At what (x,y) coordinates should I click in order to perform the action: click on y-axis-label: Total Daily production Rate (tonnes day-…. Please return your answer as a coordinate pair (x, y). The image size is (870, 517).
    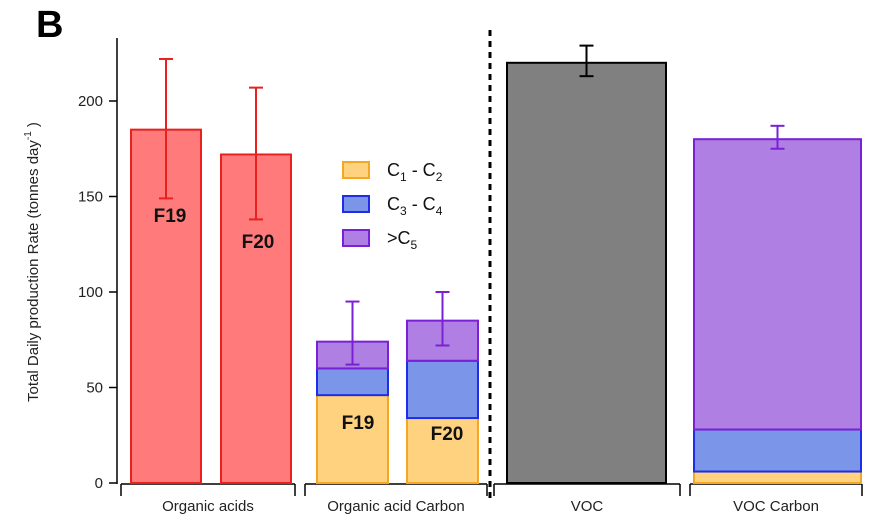
    Looking at the image, I should click on (32, 262).